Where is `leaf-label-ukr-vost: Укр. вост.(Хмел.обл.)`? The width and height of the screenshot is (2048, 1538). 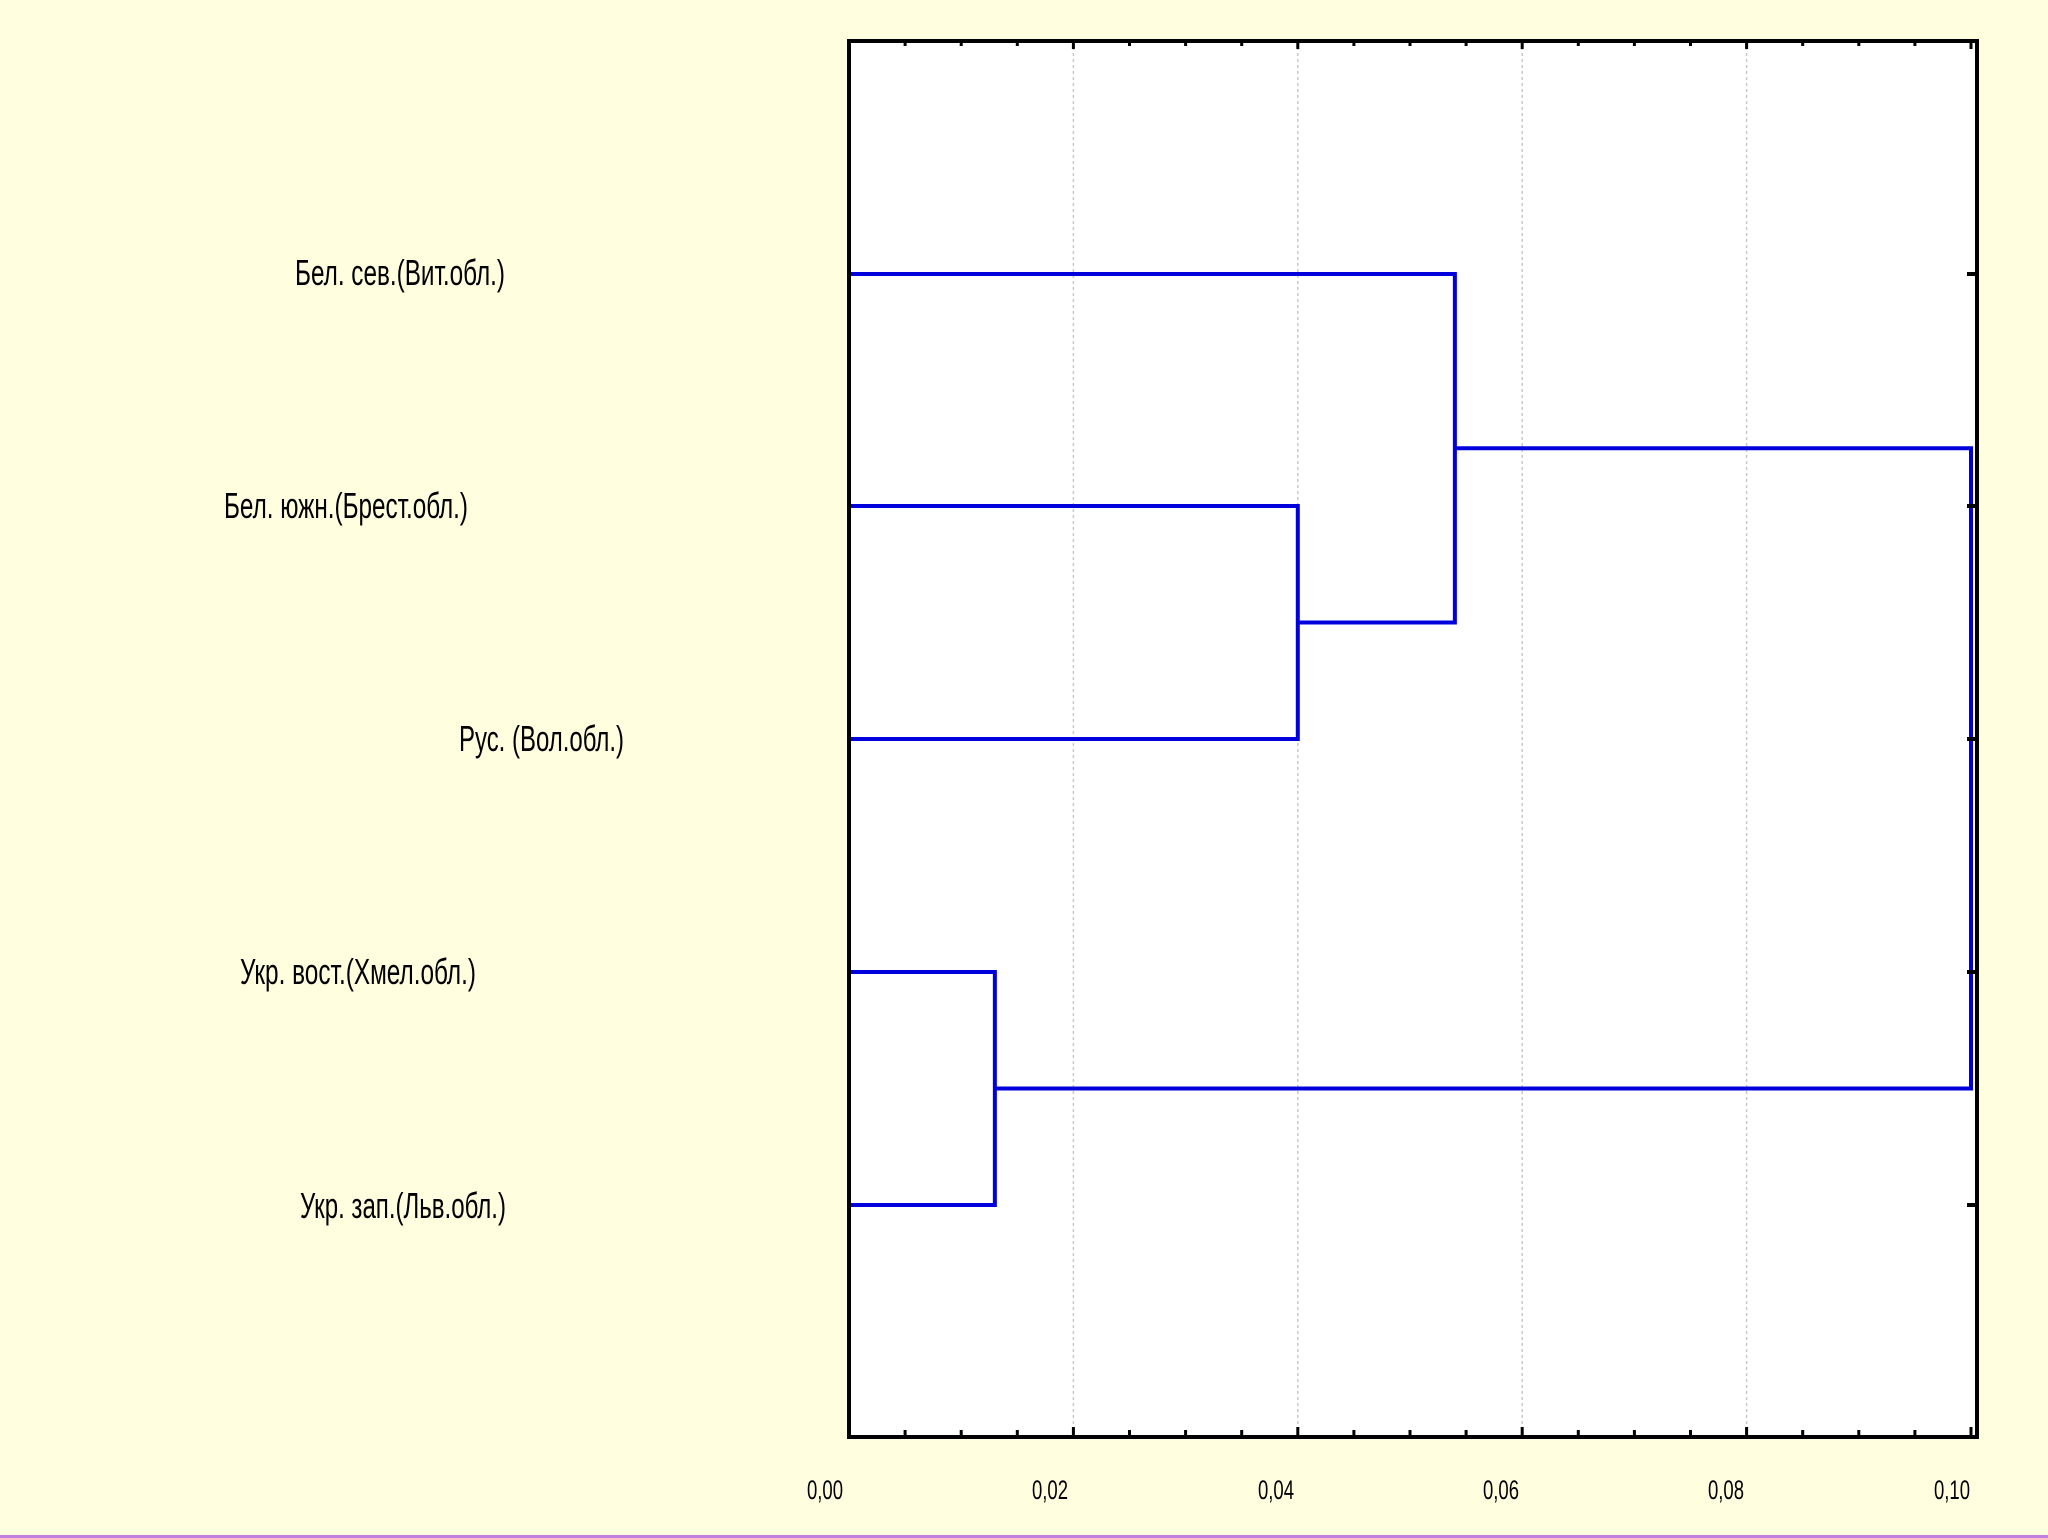 leaf-label-ukr-vost: Укр. вост.(Хмел.обл.) is located at coordinates (358, 971).